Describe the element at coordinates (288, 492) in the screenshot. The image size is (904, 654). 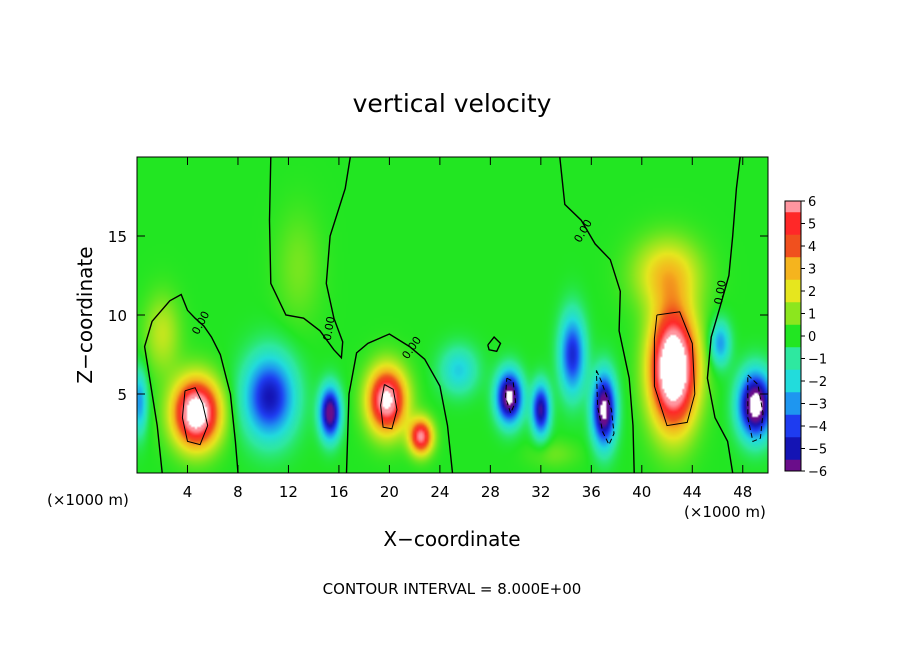
I see `x-tick-label: 12` at that location.